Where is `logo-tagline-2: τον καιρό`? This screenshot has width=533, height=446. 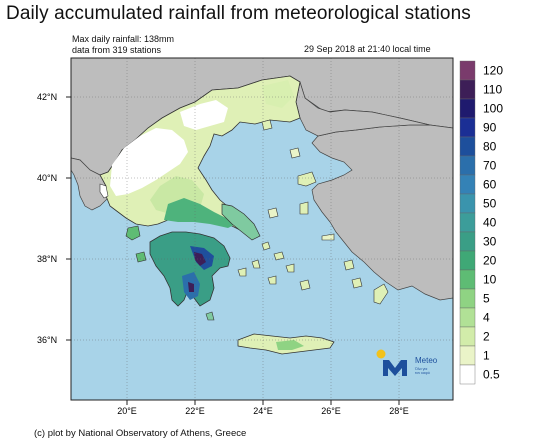
logo-tagline-2: τον καιρό is located at coordinates (422, 373).